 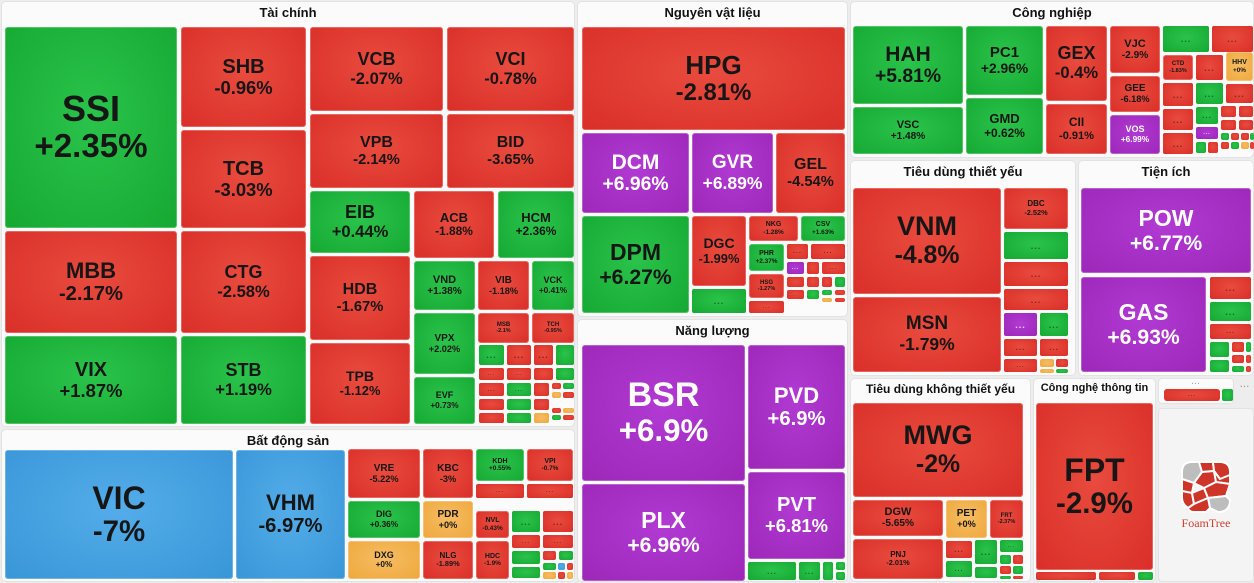 What do you see at coordinates (91, 127) in the screenshot?
I see `stock-tile-SSI: SSI +2.35%` at bounding box center [91, 127].